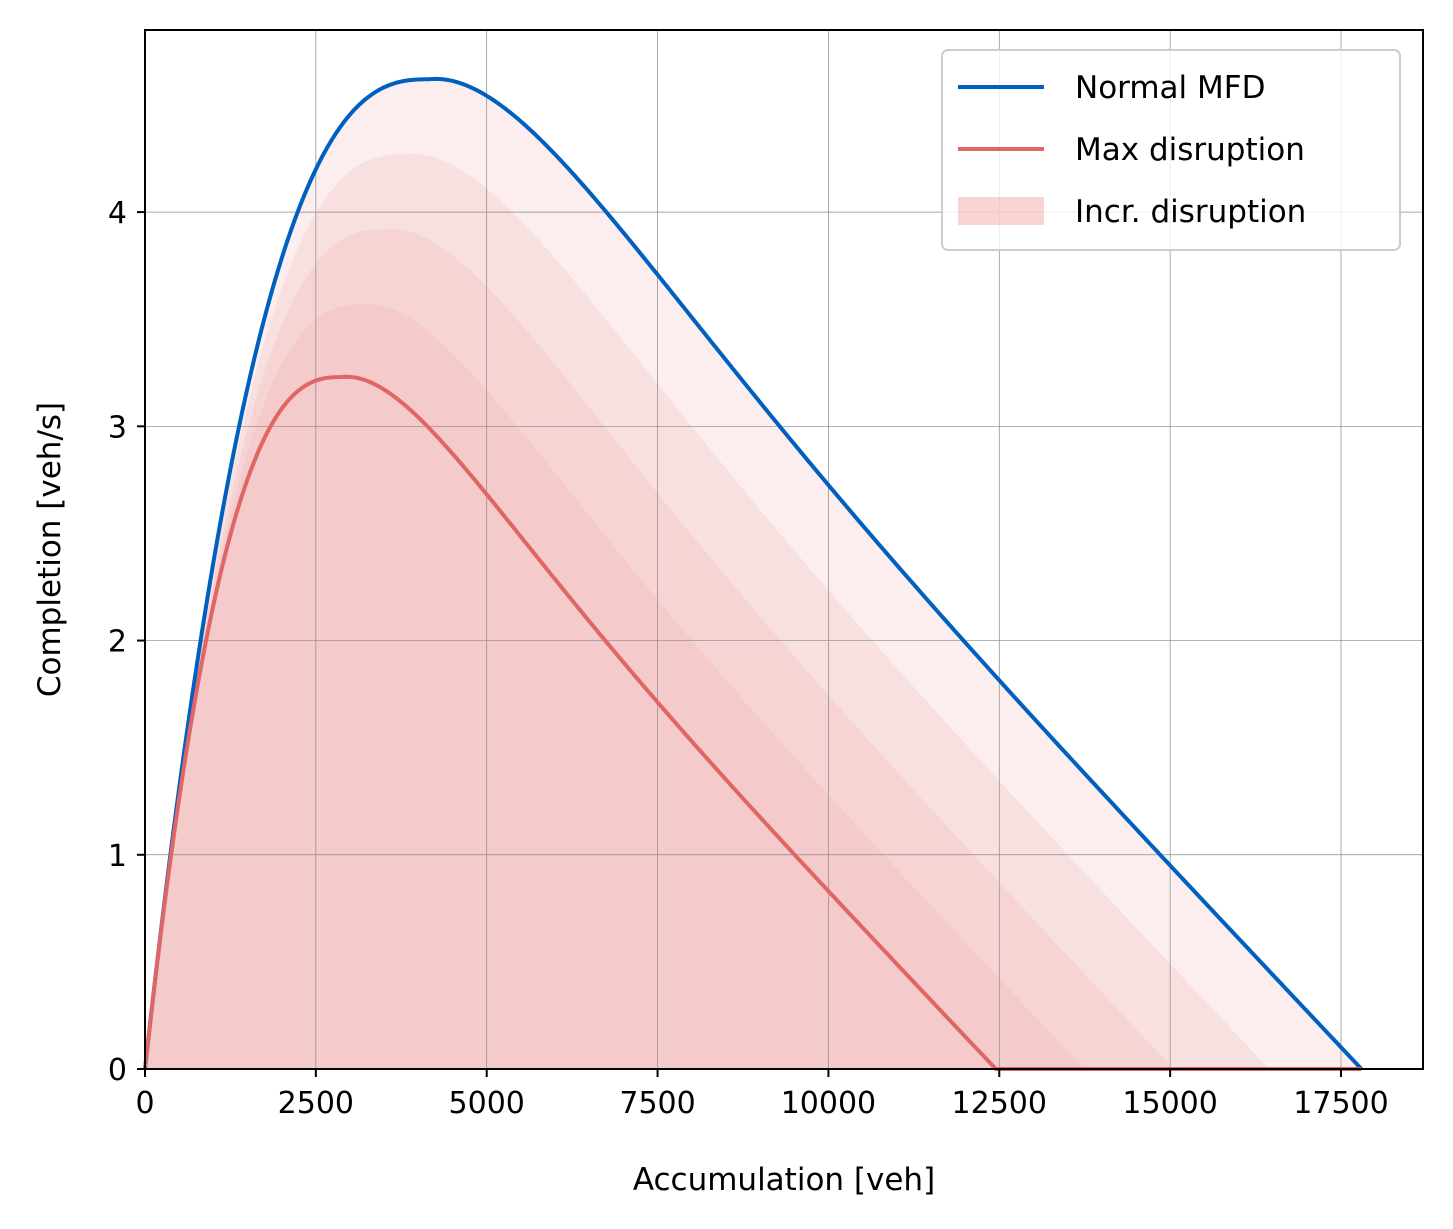 This screenshot has width=1453, height=1229. Describe the element at coordinates (784, 1180) in the screenshot. I see `x-axis-title: Accumulation [veh]` at that location.